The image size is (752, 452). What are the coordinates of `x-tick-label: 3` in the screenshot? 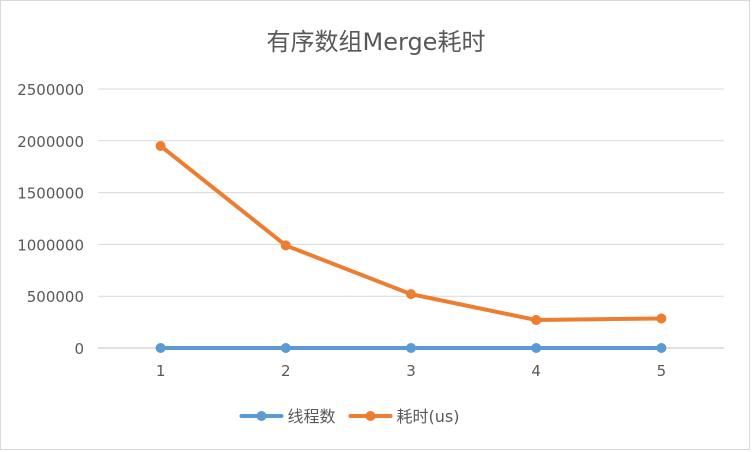 It's located at (411, 371).